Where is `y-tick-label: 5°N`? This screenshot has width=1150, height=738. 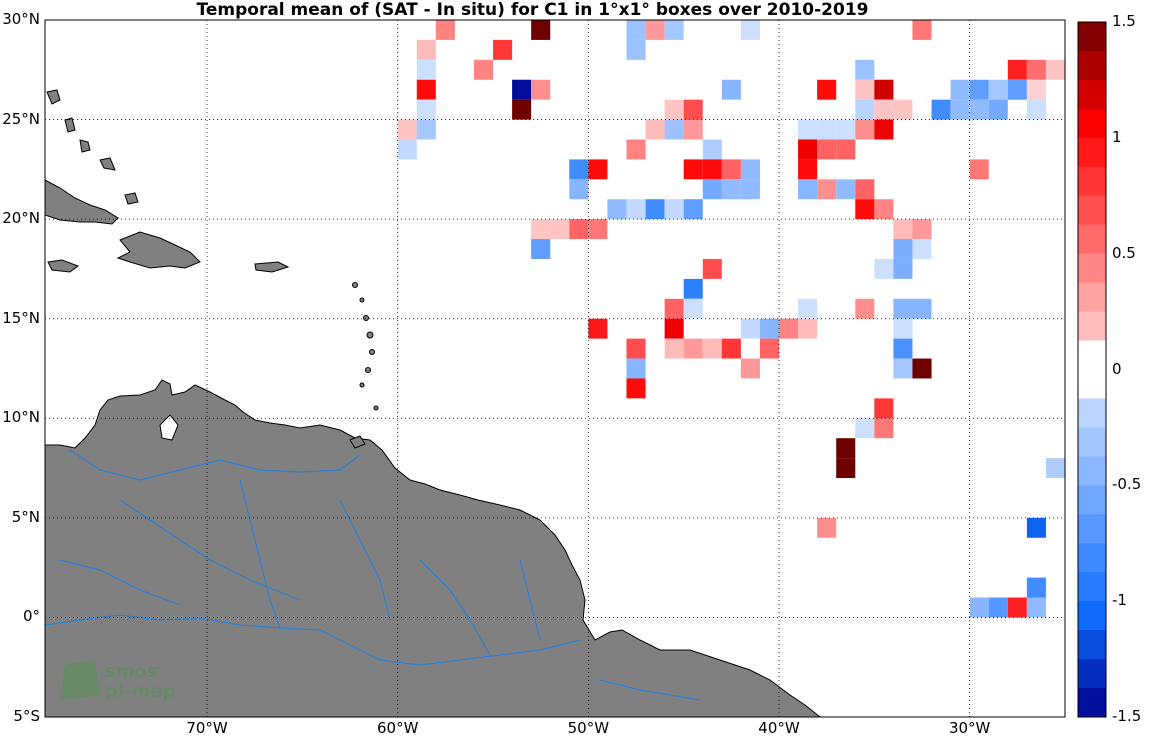 y-tick-label: 5°N is located at coordinates (25, 516).